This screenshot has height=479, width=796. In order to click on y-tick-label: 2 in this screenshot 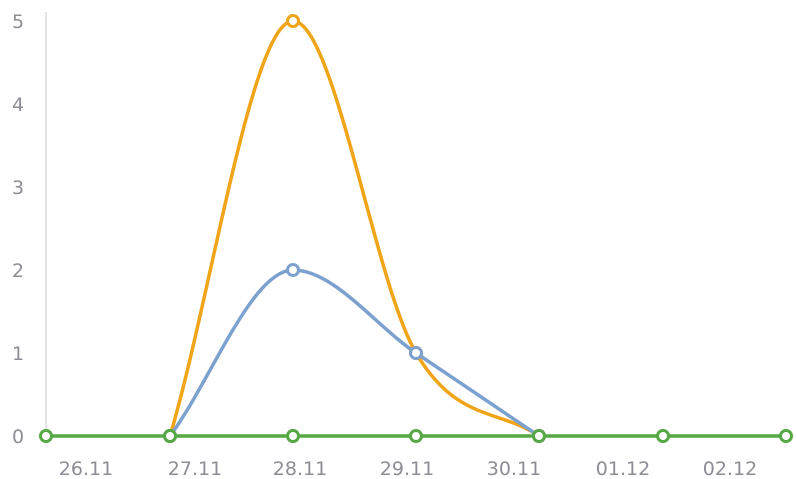, I will do `click(18, 271)`.